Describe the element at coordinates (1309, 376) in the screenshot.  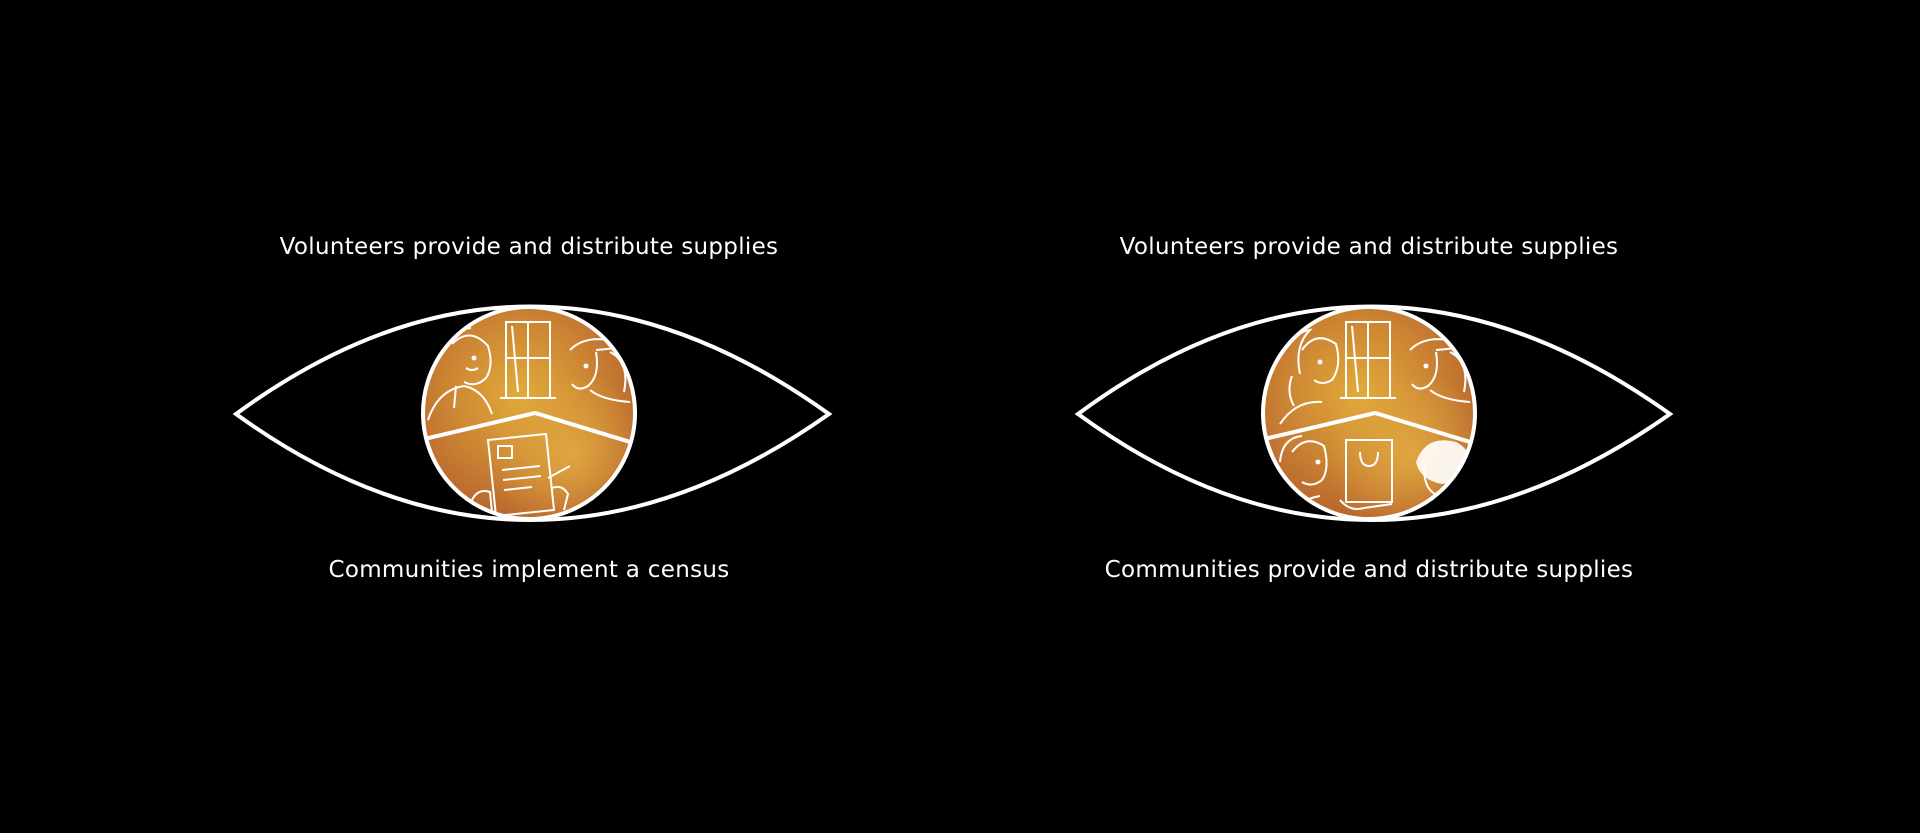
I see `woman-with-phone-icon` at that location.